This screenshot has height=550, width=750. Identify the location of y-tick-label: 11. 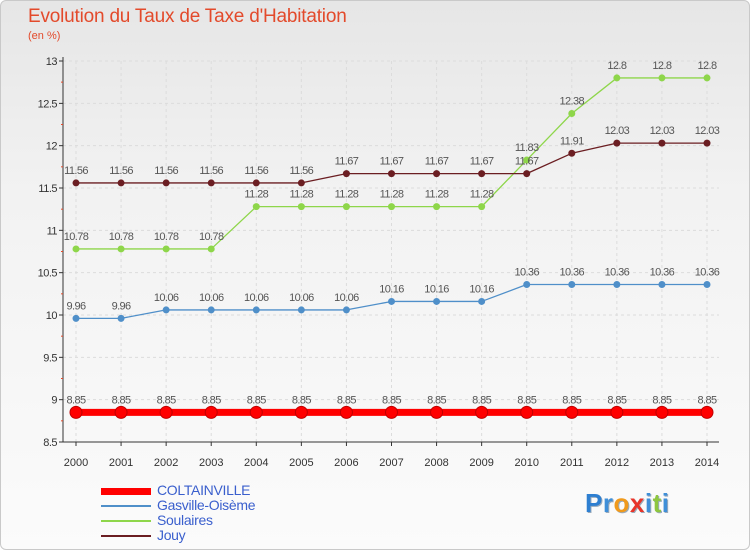
(52, 231).